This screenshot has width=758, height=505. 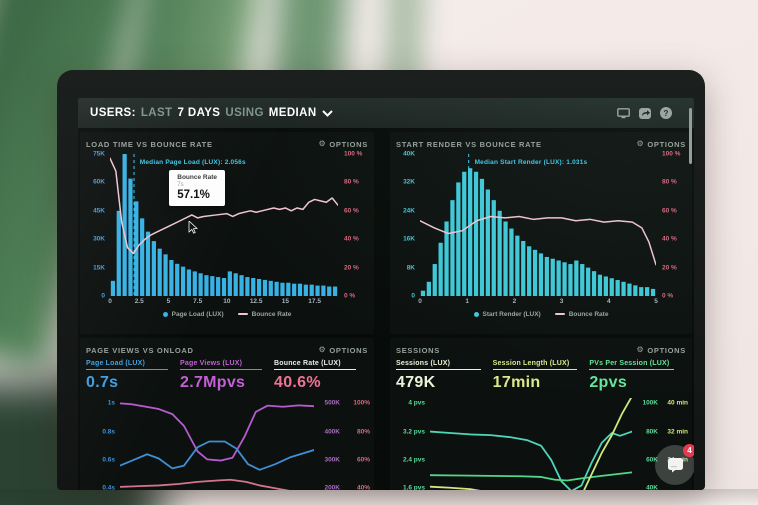 I want to click on scrollbar, so click(x=690, y=136).